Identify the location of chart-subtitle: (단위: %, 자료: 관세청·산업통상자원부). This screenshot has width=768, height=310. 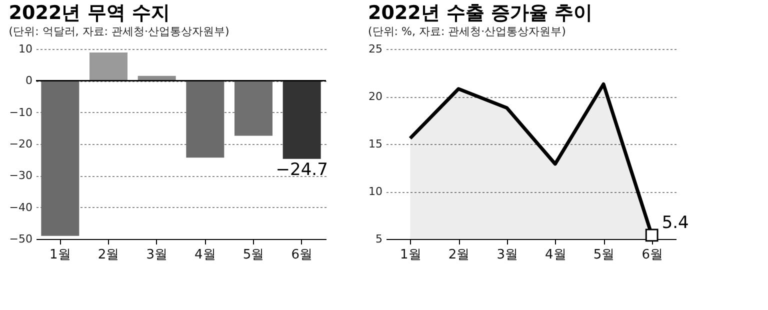
(467, 31).